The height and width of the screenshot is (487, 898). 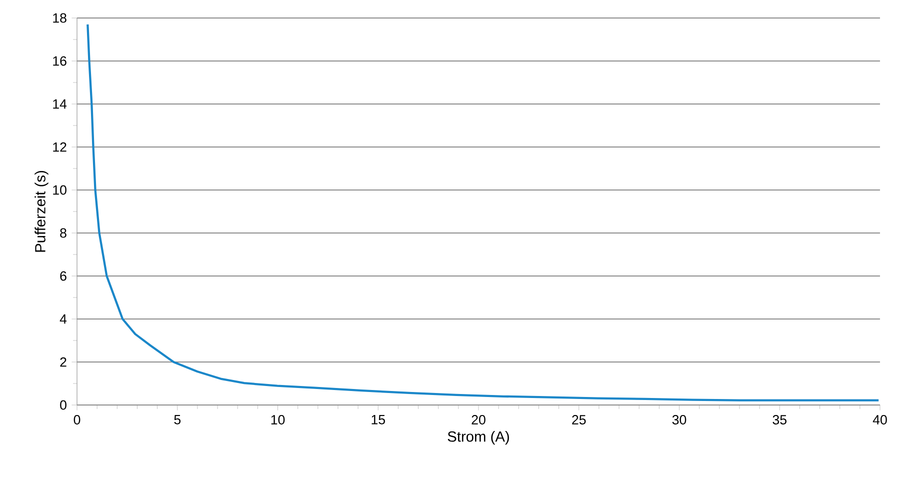 What do you see at coordinates (63, 276) in the screenshot?
I see `y-tick-label: 6` at bounding box center [63, 276].